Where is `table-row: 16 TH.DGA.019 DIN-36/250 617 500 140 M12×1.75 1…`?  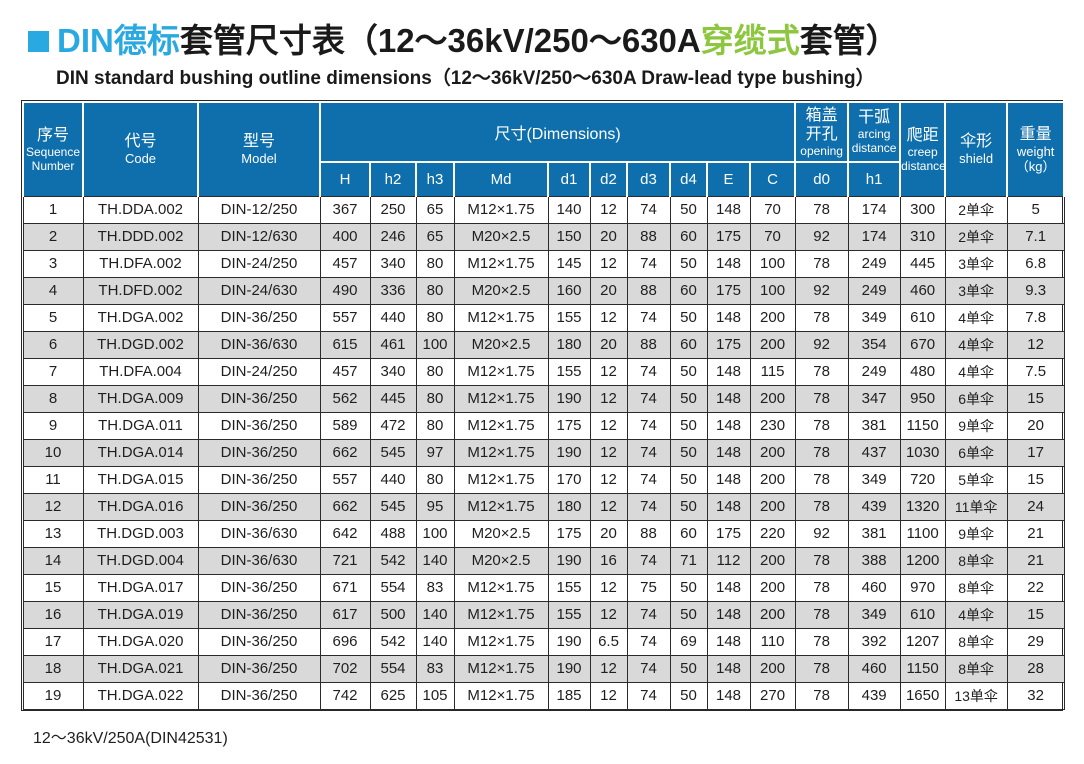
table-row: 16 TH.DGA.019 DIN-36/250 617 500 140 M12×1.75 1… is located at coordinates (543, 614).